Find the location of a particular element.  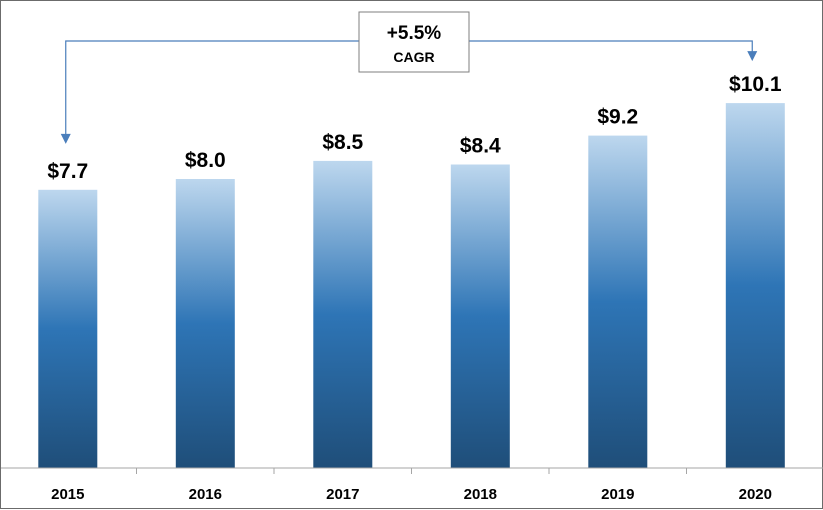

bar-2016 is located at coordinates (205, 323).